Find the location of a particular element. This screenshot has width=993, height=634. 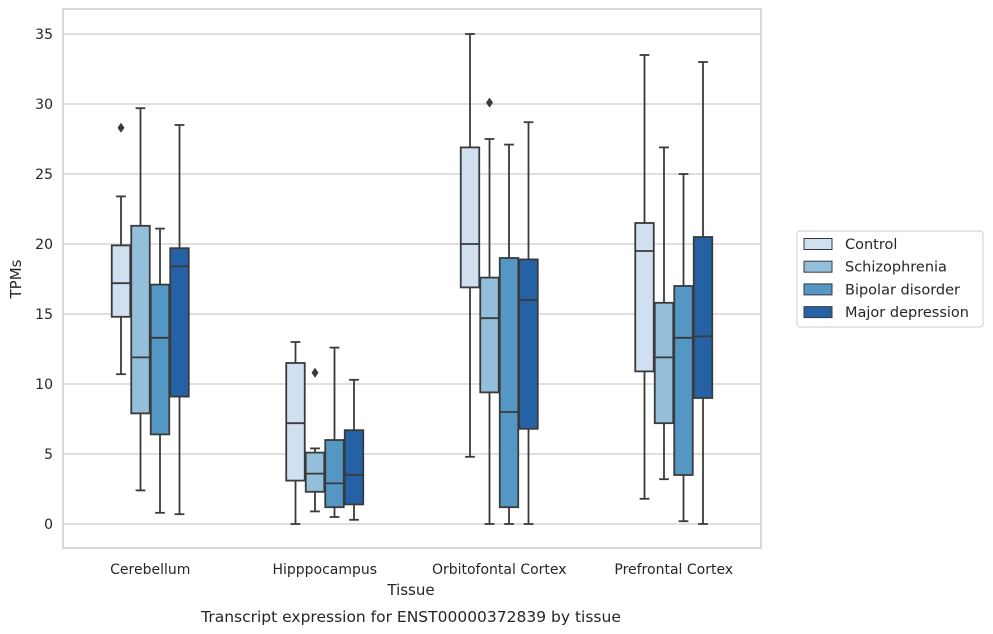

y-tick-label: 35 is located at coordinates (44, 35).